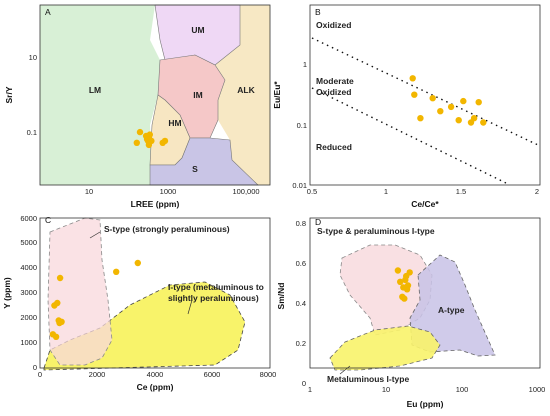 This screenshot has width=550, height=416. Describe the element at coordinates (28, 317) in the screenshot. I see `y-tick-c-2: 2000` at that location.